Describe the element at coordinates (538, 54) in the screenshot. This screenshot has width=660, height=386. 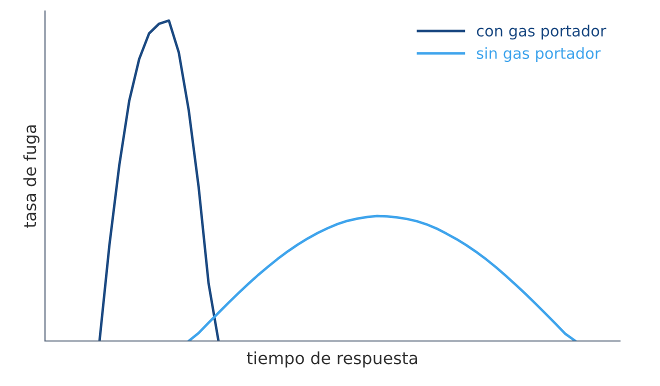
I see `legend-label: sin gas portador` at that location.